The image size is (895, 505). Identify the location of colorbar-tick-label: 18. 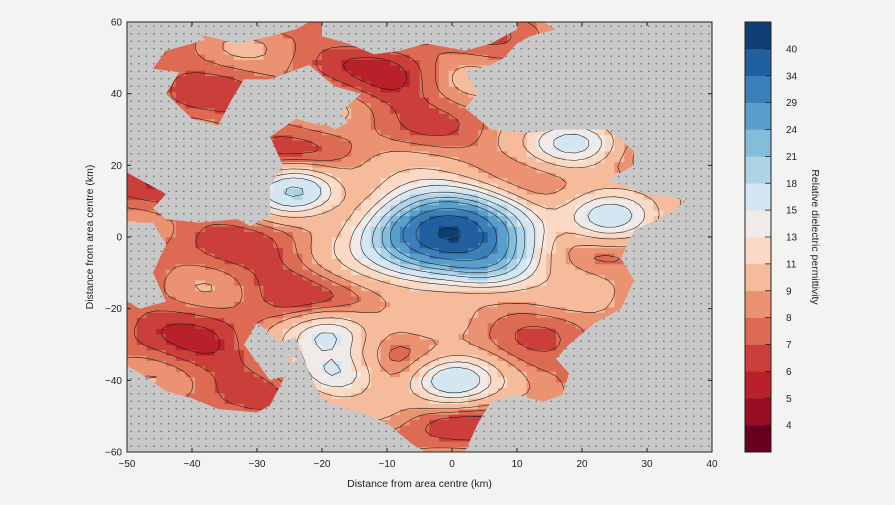
(792, 184).